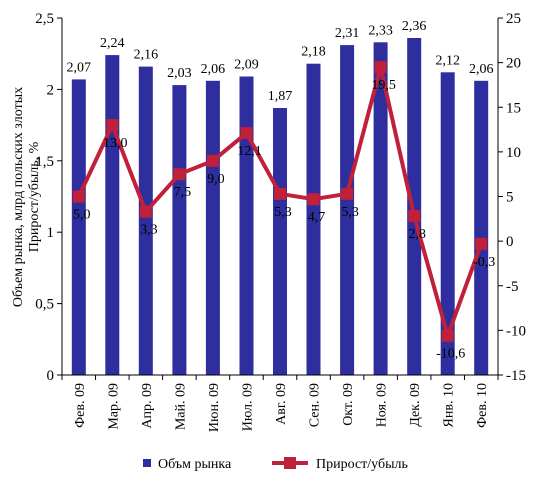 The height and width of the screenshot is (486, 544). What do you see at coordinates (449, 405) in the screenshot?
I see `x-tick-label-11: Янв. 10` at bounding box center [449, 405].